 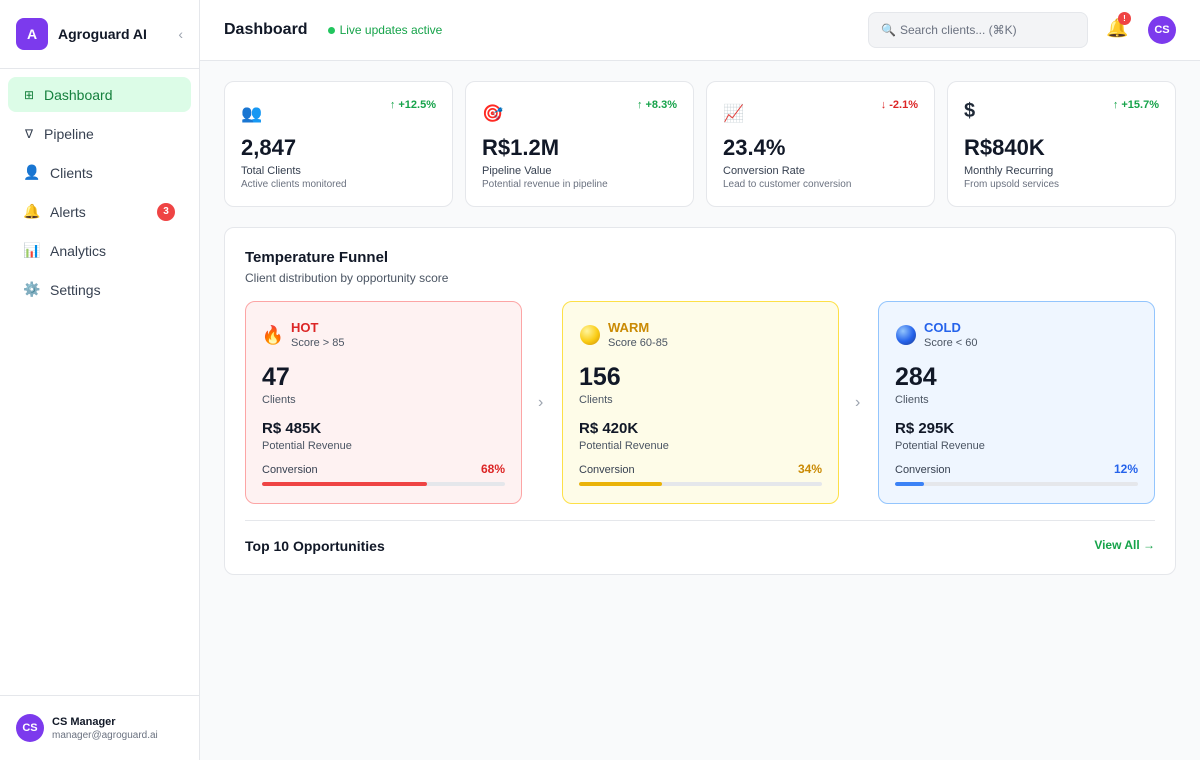 What do you see at coordinates (391, 30) in the screenshot?
I see `live-status-text: Live updates active` at bounding box center [391, 30].